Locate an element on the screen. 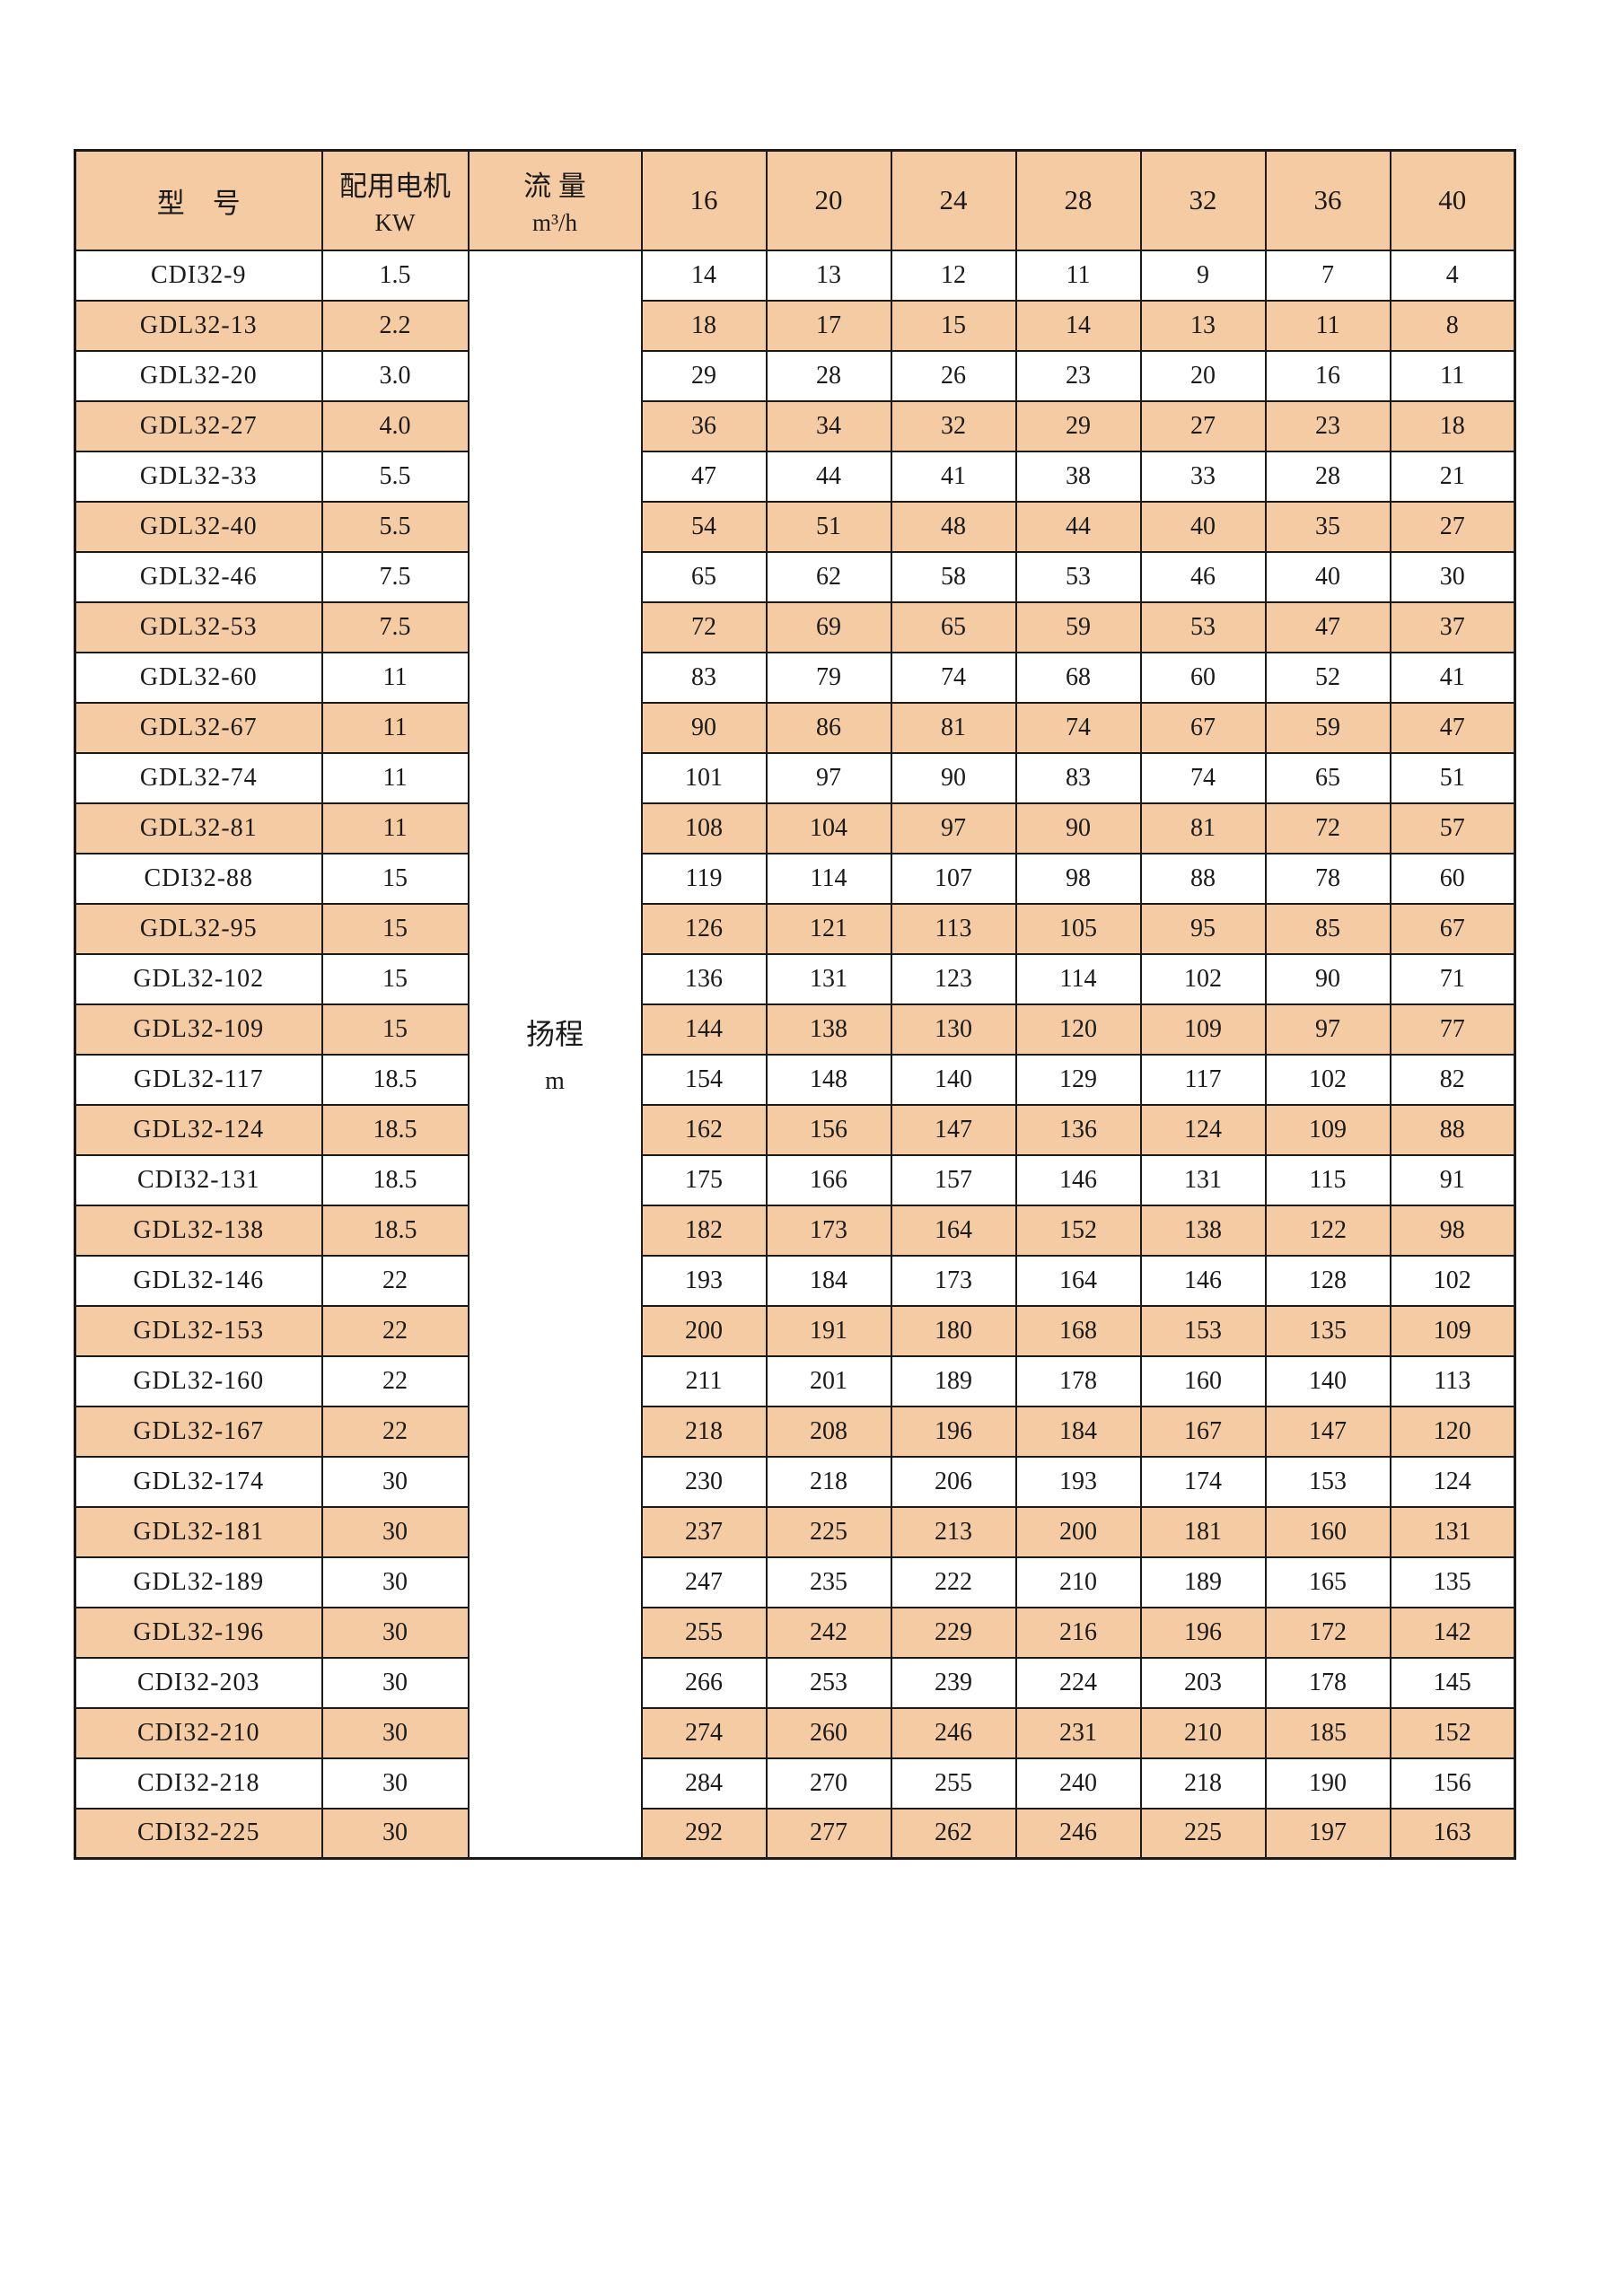 The image size is (1624, 2296). head-value-cell: 148 is located at coordinates (828, 1079).